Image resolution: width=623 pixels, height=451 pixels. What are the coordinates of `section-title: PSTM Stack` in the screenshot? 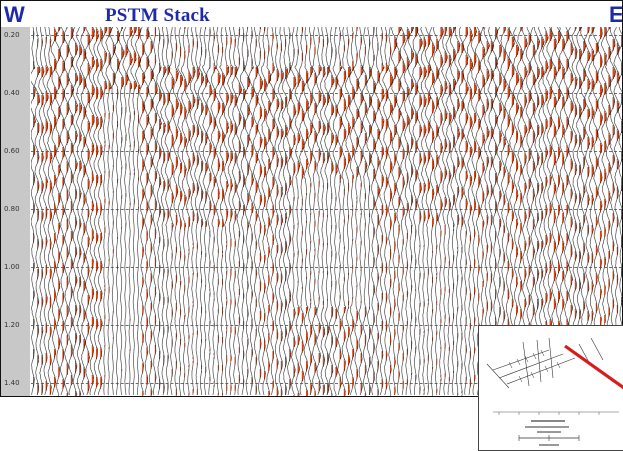 It's located at (157, 15).